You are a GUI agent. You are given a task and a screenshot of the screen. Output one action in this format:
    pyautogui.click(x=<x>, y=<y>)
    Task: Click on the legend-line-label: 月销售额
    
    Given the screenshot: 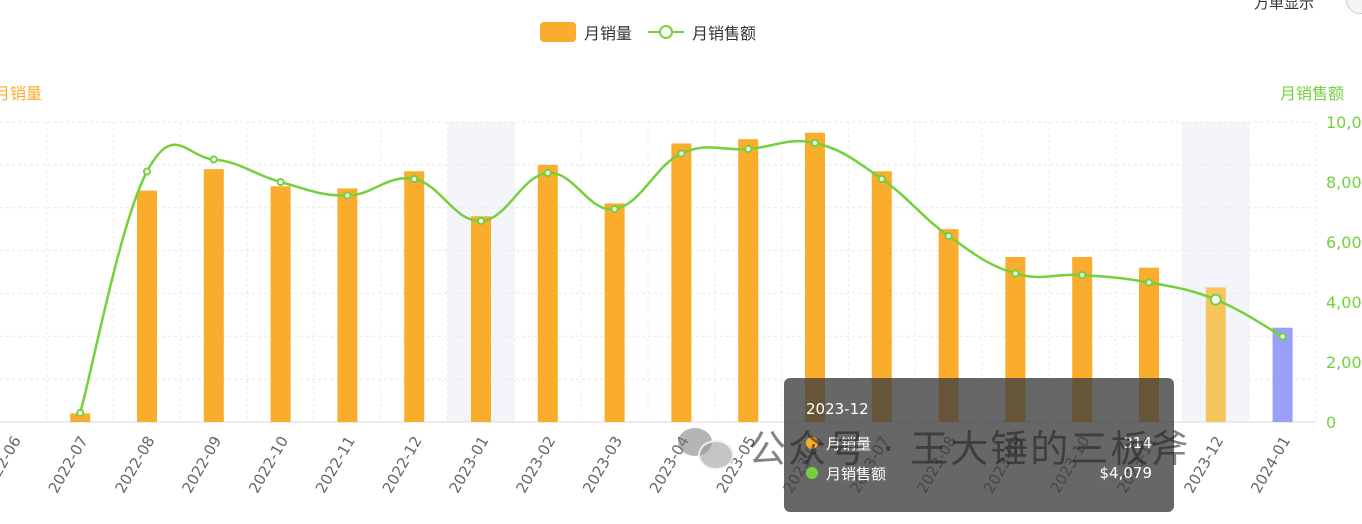 What is the action you would take?
    pyautogui.click(x=724, y=33)
    